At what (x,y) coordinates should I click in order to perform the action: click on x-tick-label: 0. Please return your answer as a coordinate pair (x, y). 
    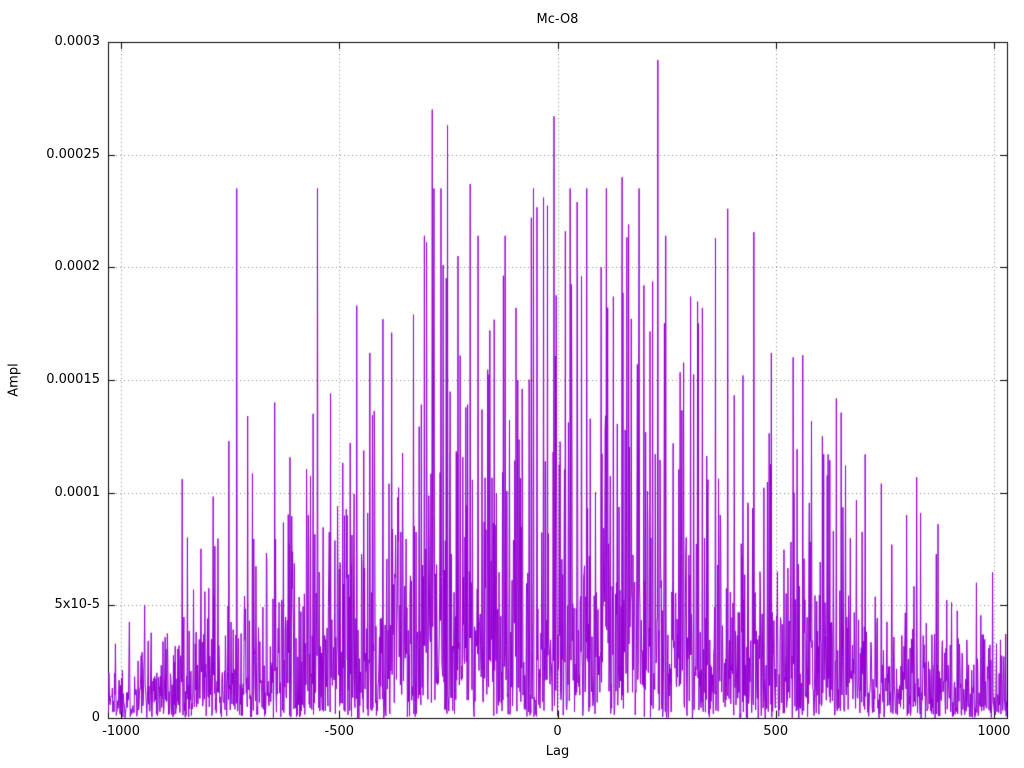
    Looking at the image, I should click on (557, 731).